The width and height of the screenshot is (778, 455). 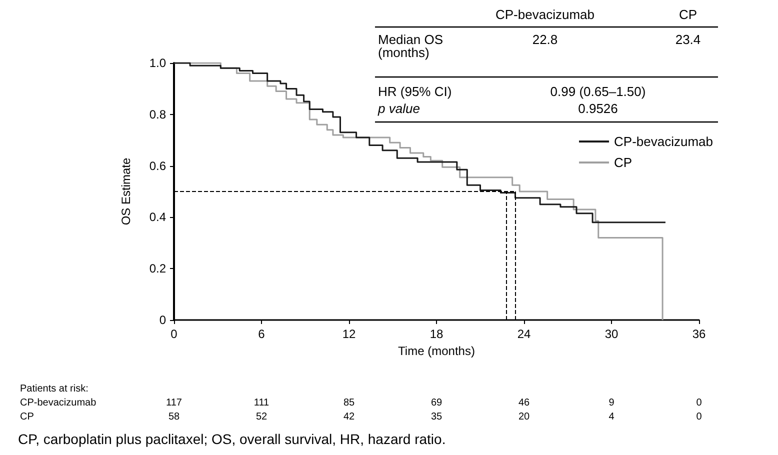 I want to click on text: 69, so click(x=436, y=403).